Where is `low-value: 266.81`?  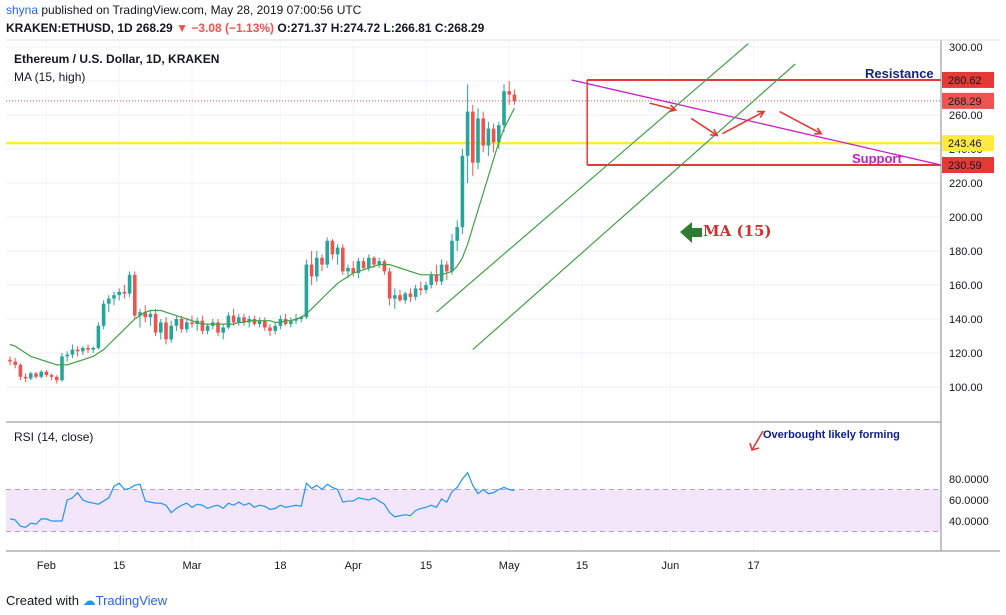
low-value: 266.81 is located at coordinates (413, 28).